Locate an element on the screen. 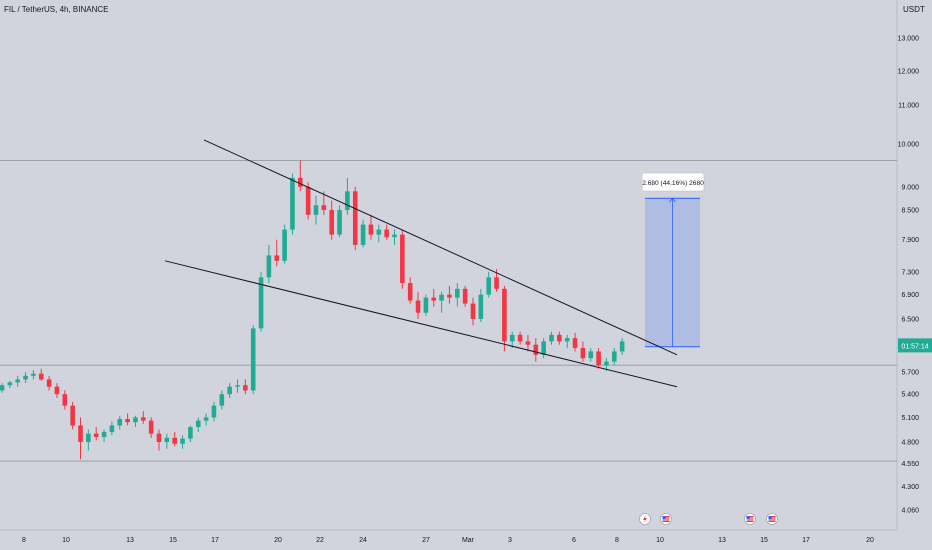  currency-label: USDT is located at coordinates (914, 9).